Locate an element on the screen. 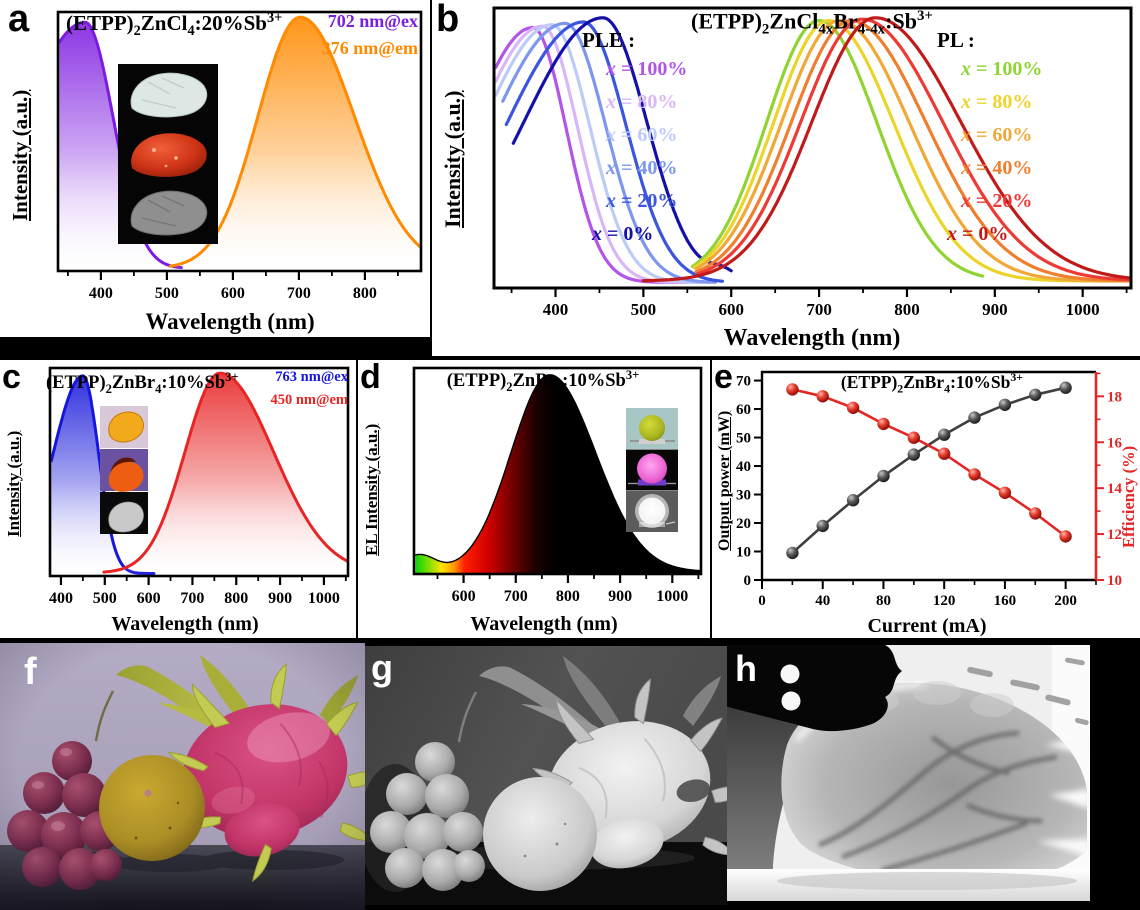 The width and height of the screenshot is (1140, 910). led-performance-chart-e: 0 40 80 120 160 200 0 10 20 30 40 50 60 70 10 12 14 16 18 is located at coordinates (929, 489).